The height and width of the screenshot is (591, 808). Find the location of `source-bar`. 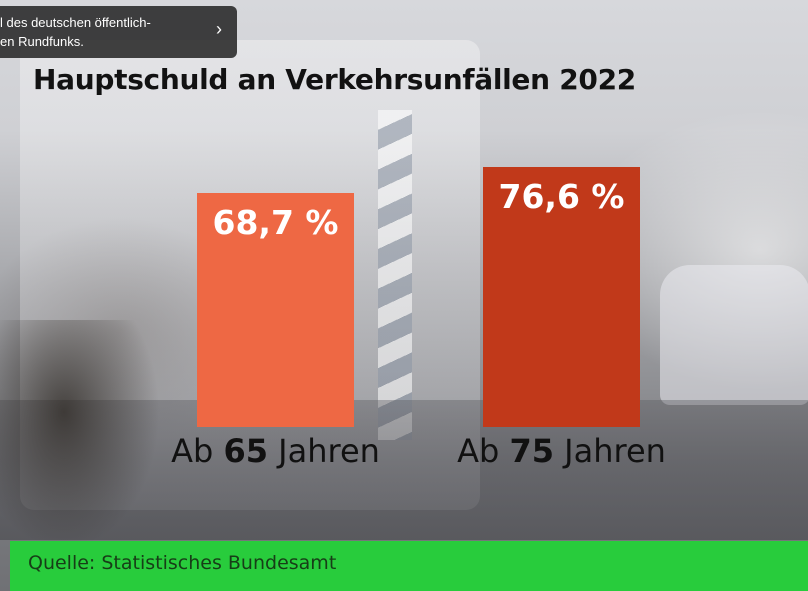

source-bar is located at coordinates (409, 566).